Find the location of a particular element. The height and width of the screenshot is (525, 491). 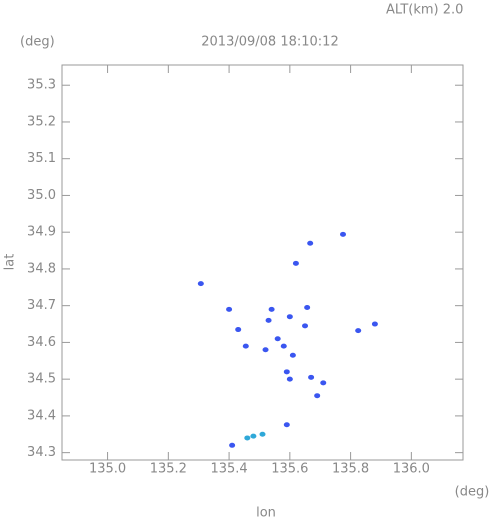

altitude: ALT(km) 2.0 is located at coordinates (424, 10).